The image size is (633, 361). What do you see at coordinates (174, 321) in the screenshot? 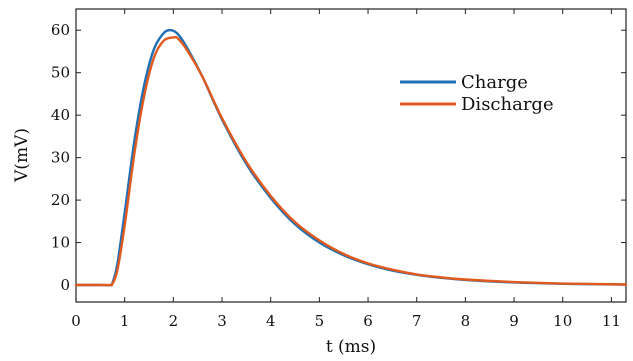
I see `x-tick-label: 2` at bounding box center [174, 321].